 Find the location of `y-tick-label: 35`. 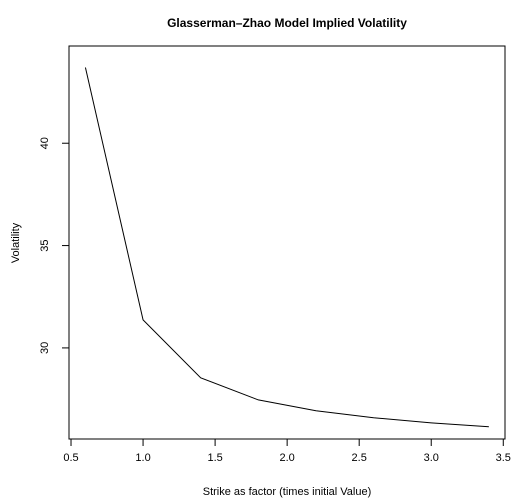

y-tick-label: 35 is located at coordinates (45, 245).